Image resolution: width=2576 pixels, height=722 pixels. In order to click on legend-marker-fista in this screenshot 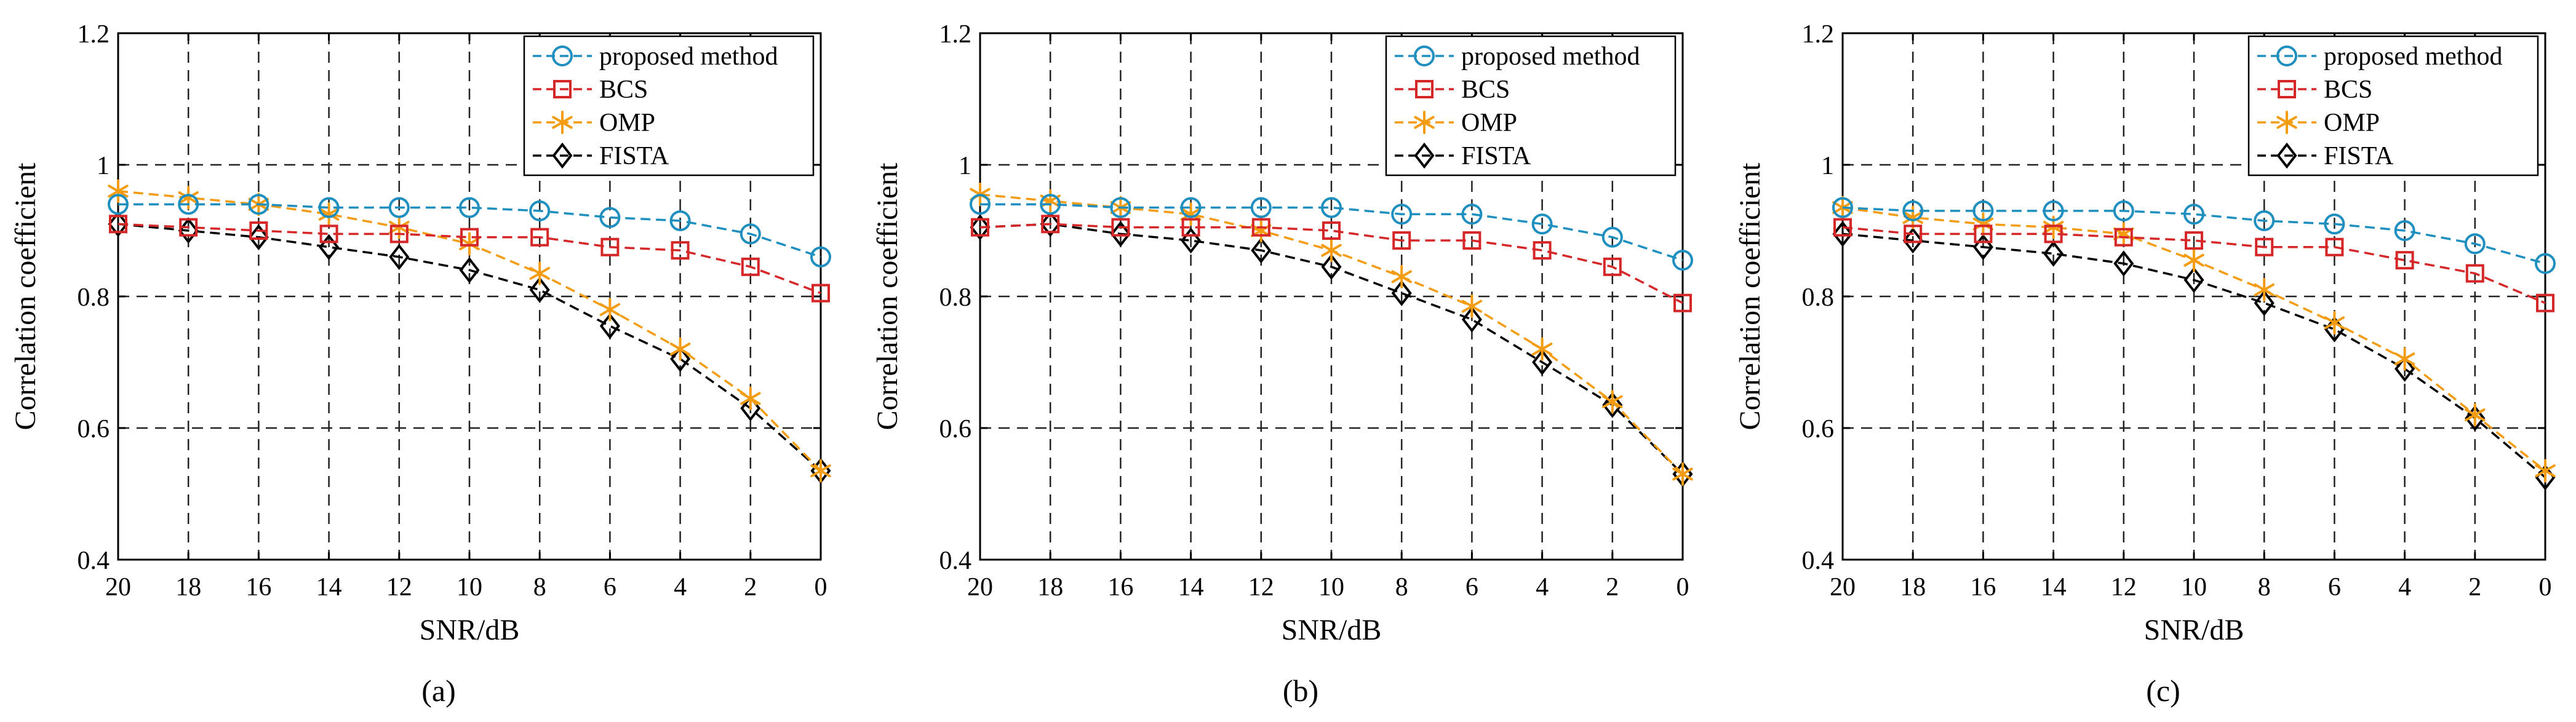, I will do `click(2286, 155)`.